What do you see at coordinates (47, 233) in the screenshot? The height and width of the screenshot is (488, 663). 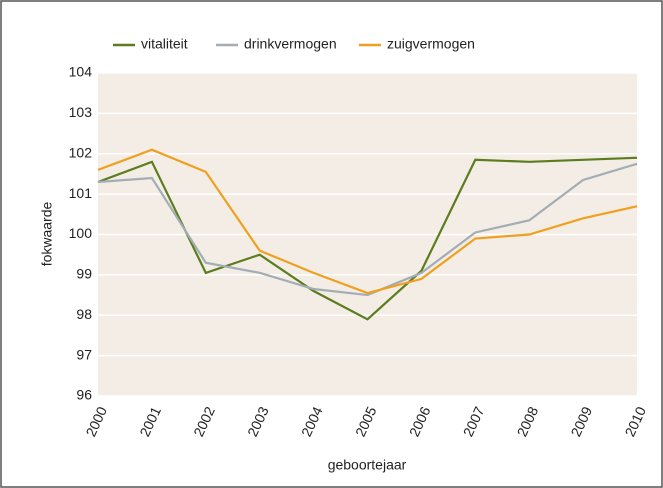 I see `y-axis-label: fokwaarde` at bounding box center [47, 233].